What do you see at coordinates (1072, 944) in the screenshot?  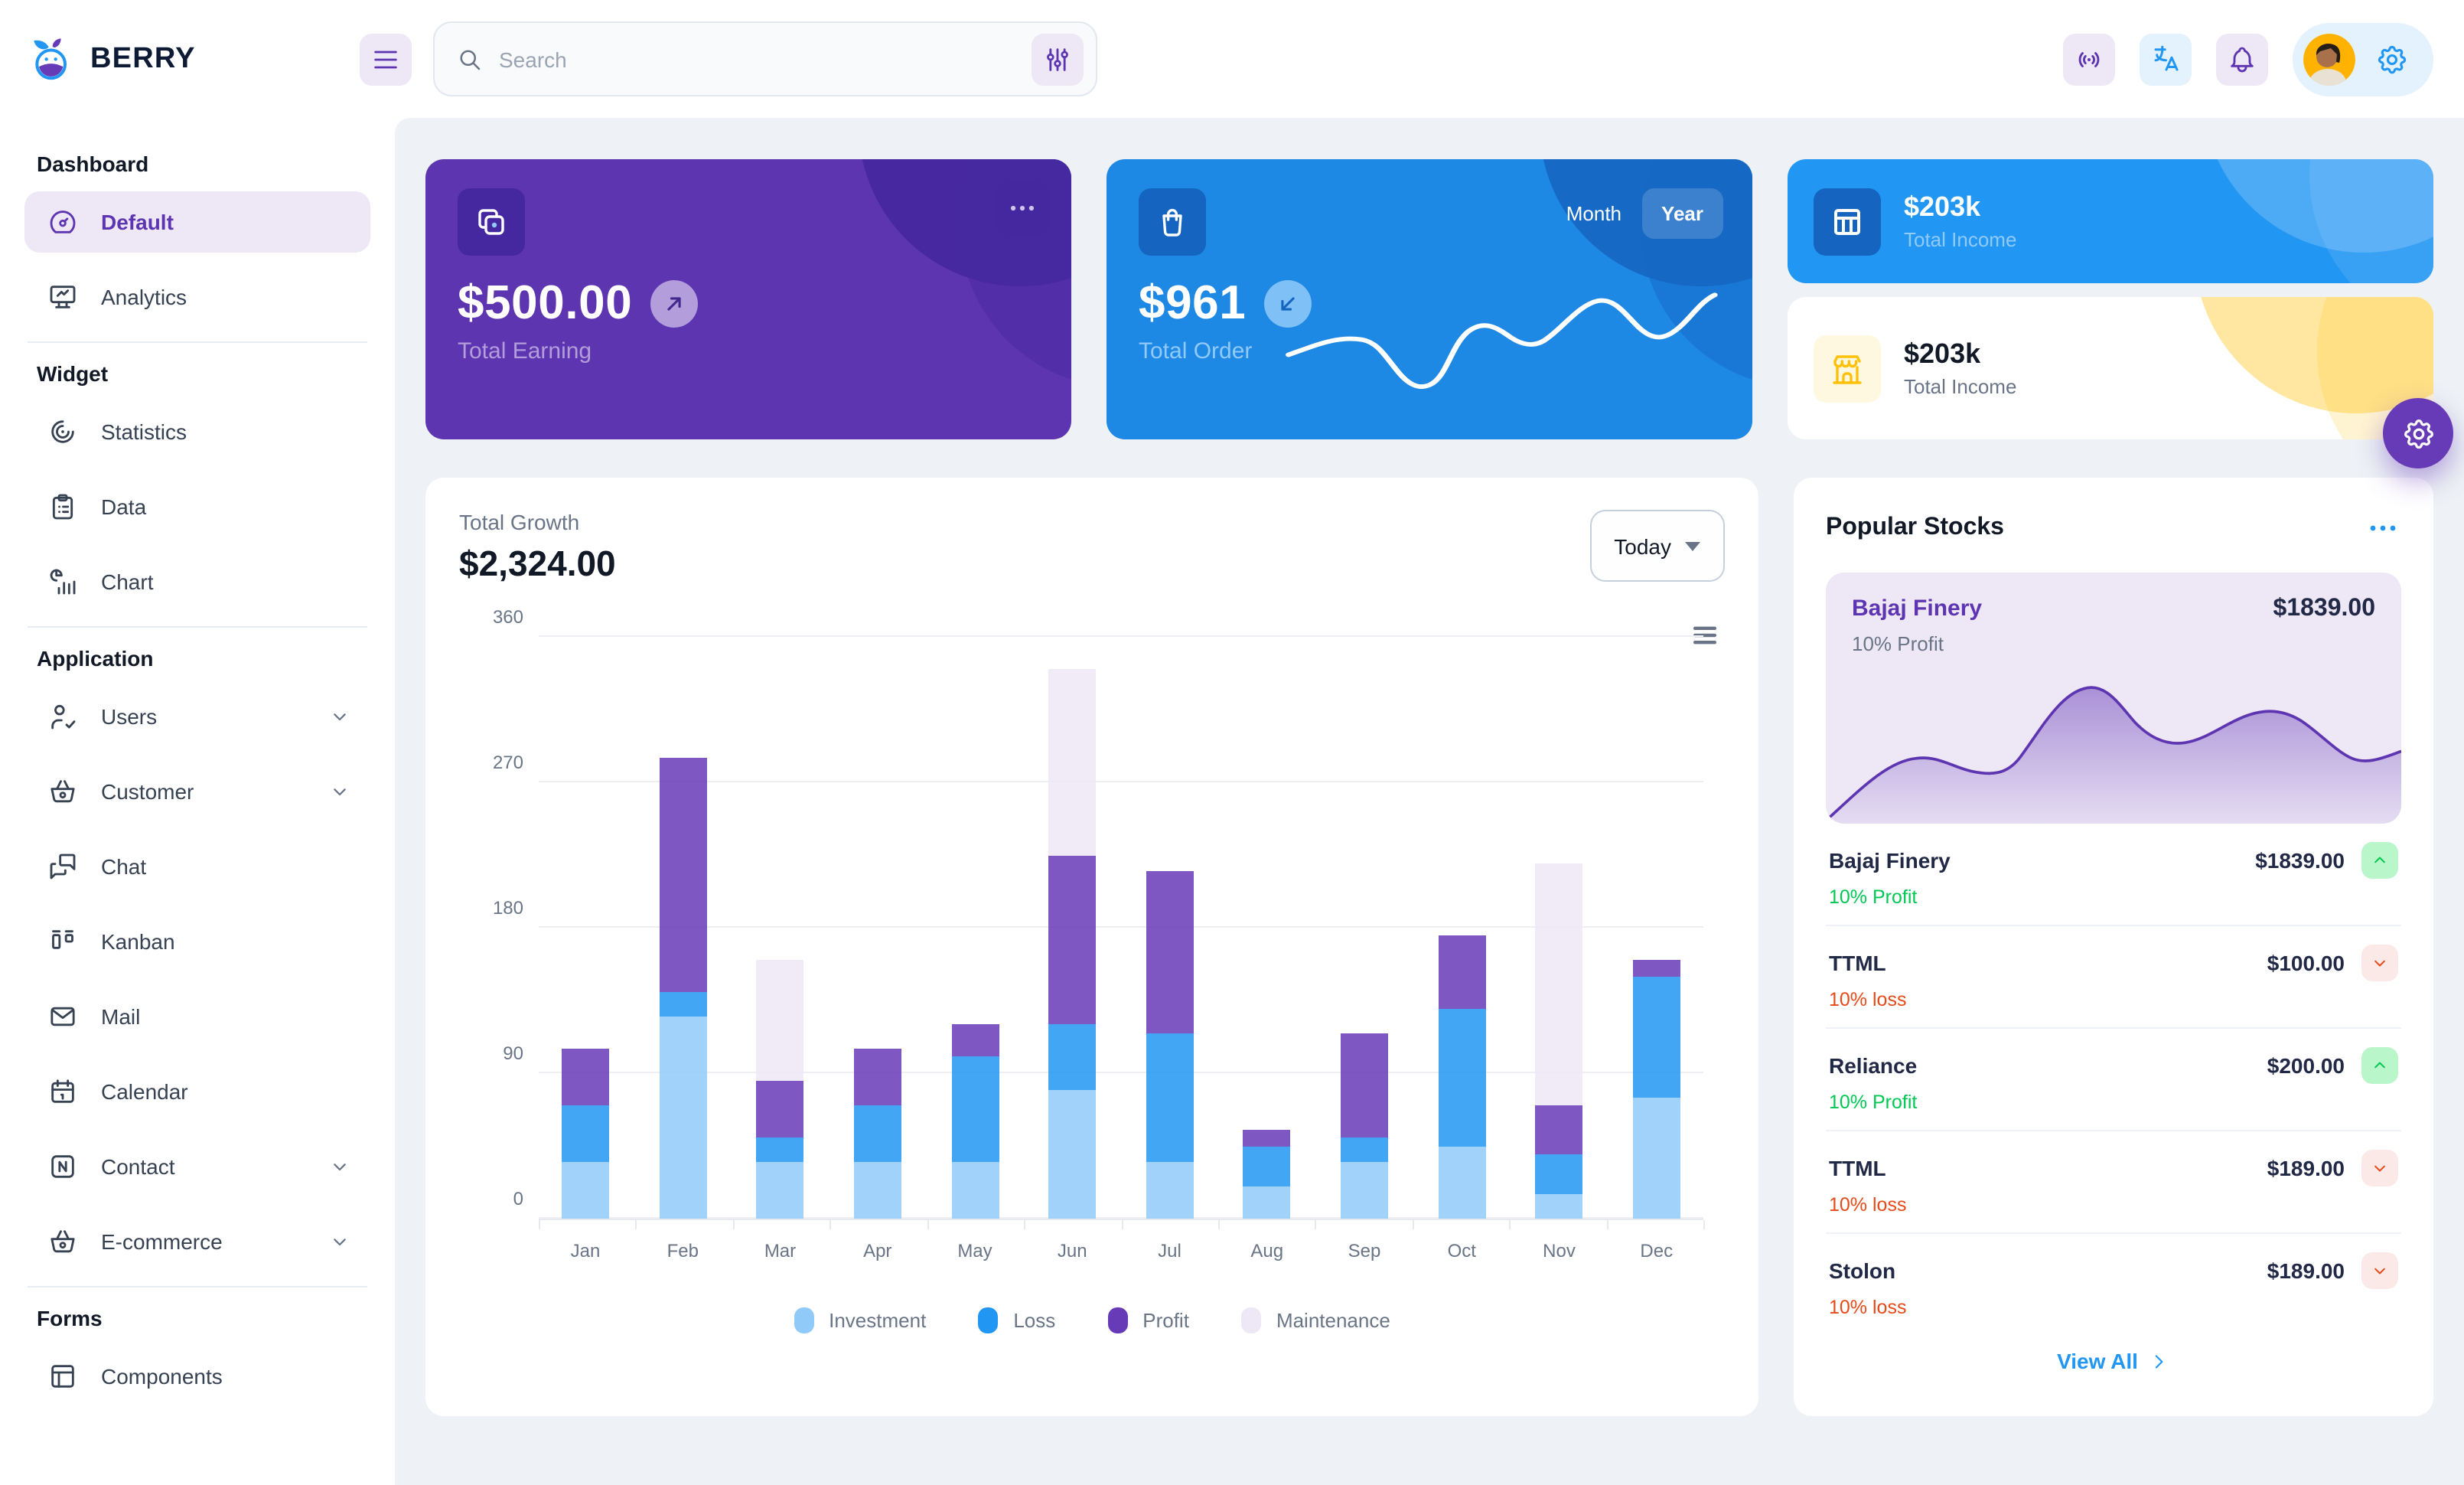 I see `bar-jun` at bounding box center [1072, 944].